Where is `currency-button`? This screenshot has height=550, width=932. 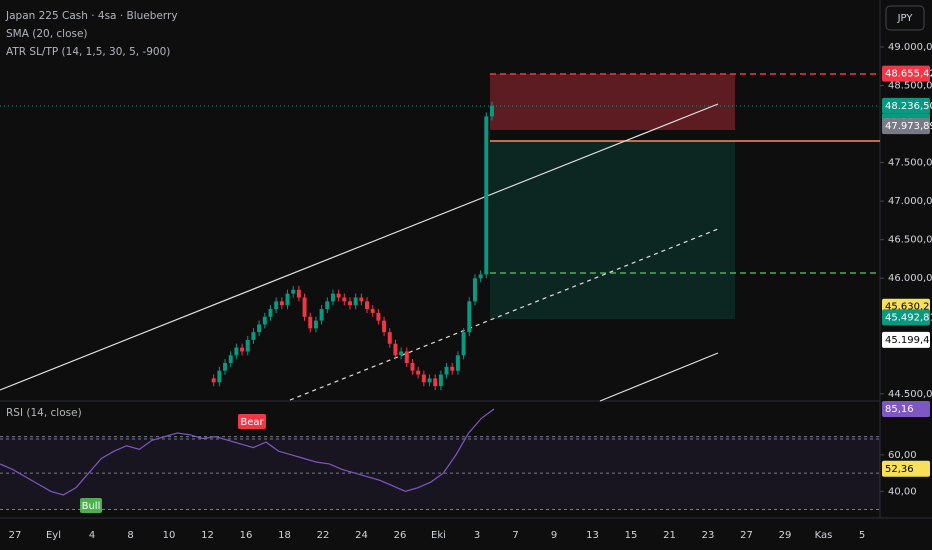
currency-button is located at coordinates (905, 18).